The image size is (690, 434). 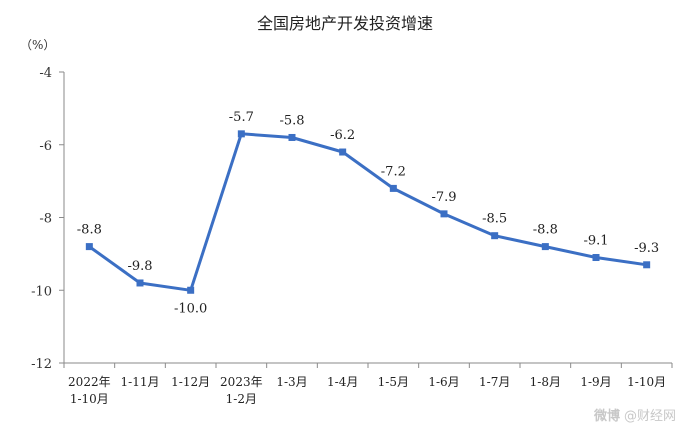 What do you see at coordinates (342, 135) in the screenshot?
I see `data-label: -6.2` at bounding box center [342, 135].